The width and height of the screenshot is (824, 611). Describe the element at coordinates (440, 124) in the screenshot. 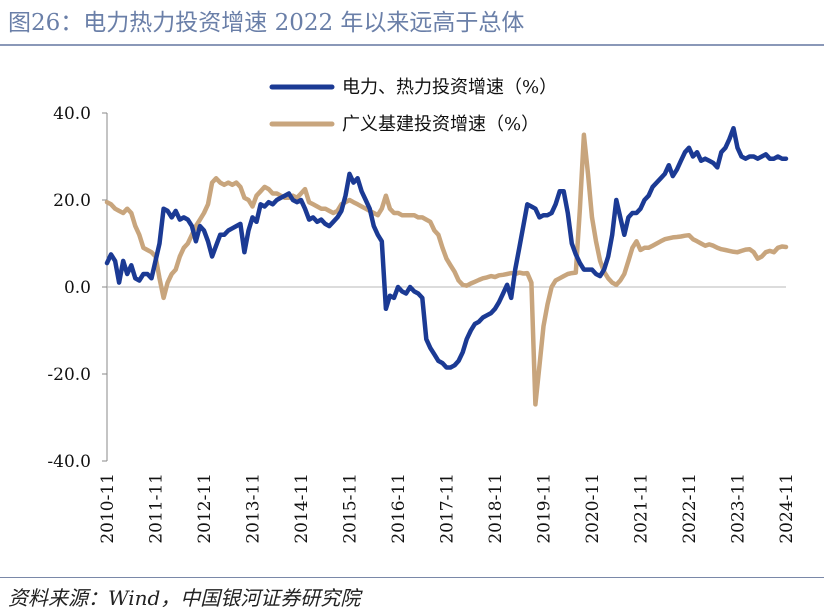

I see `legend-label: 广义基建投资增速（%）` at that location.